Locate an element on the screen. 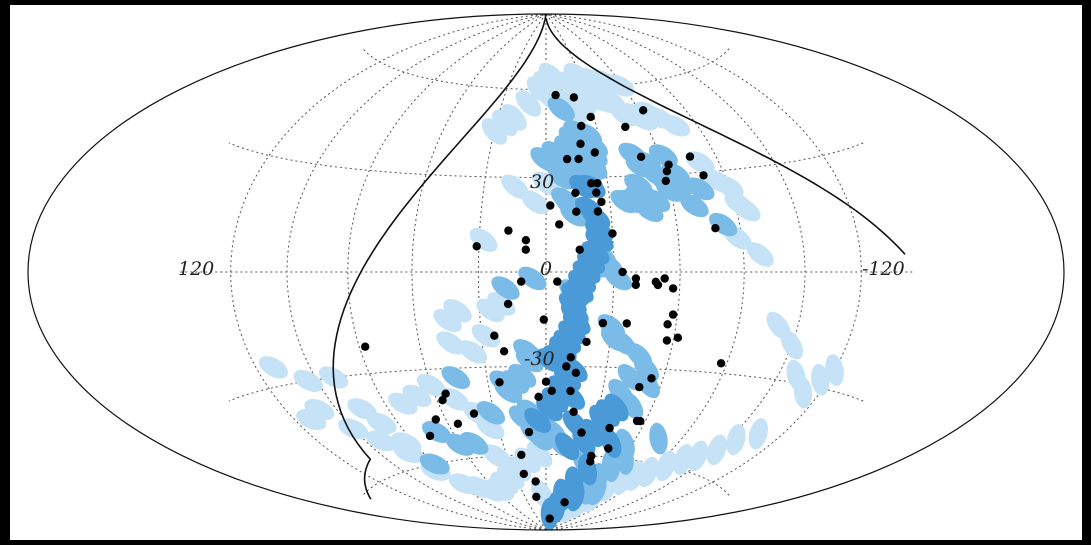 This screenshot has height=545, width=1091. survey-boundary-right is located at coordinates (725, 136).